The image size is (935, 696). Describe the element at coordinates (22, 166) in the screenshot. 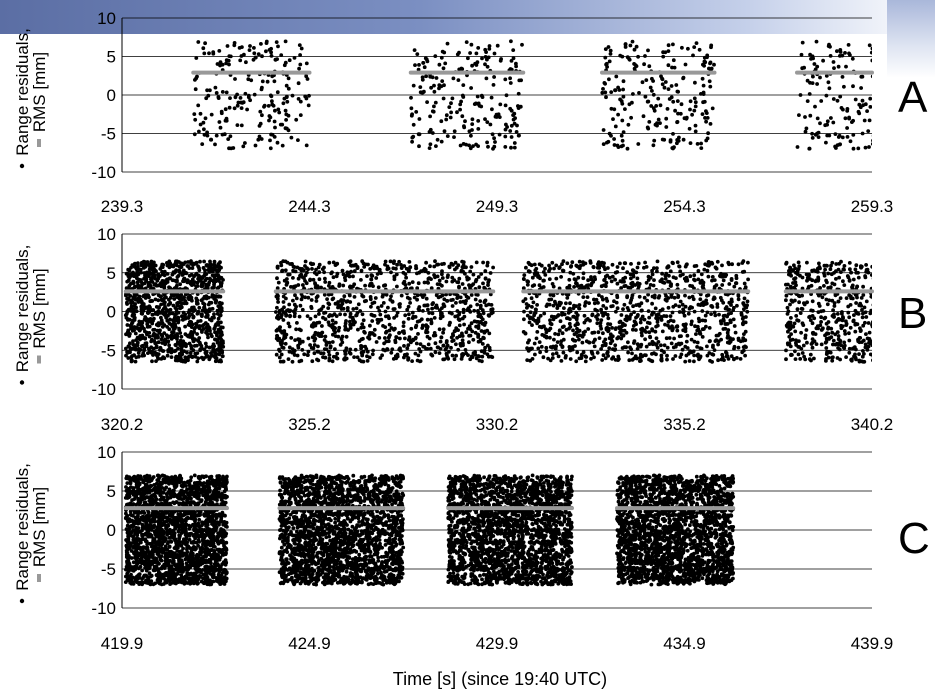

I see `scatter-legend-marker` at that location.